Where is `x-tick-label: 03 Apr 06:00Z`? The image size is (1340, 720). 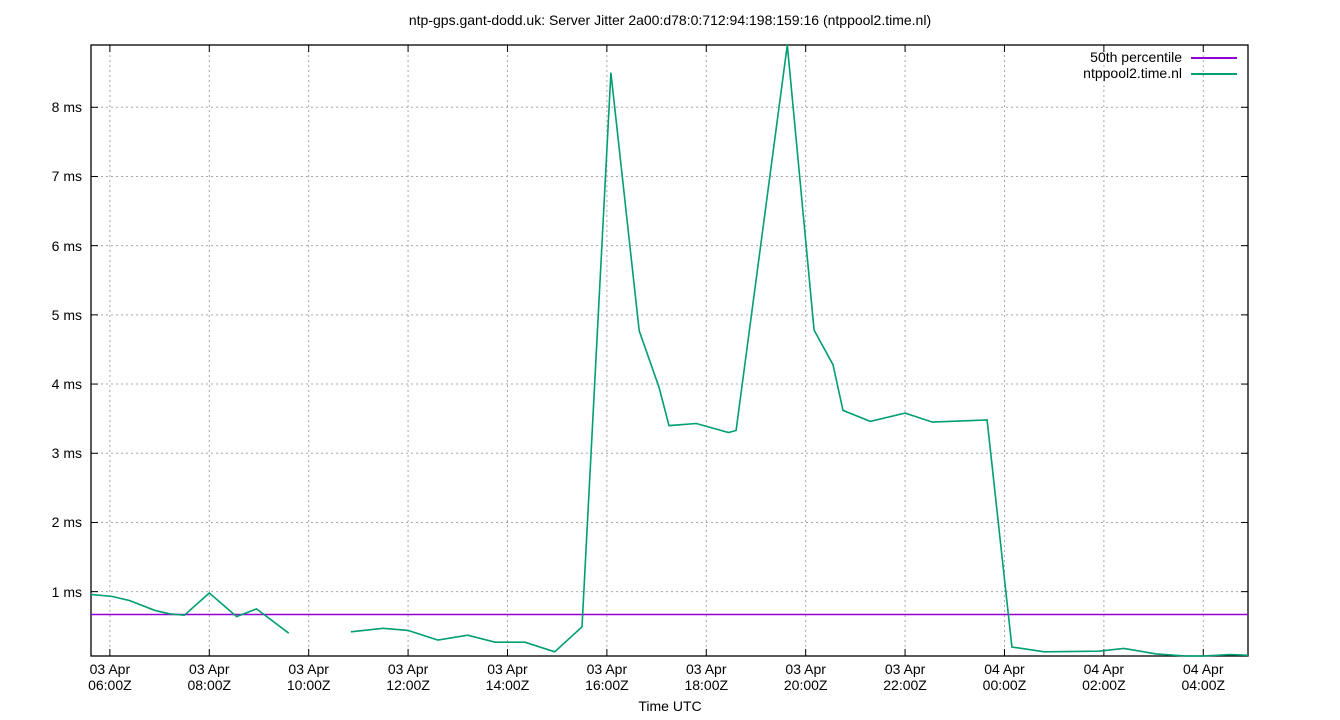 x-tick-label: 03 Apr 06:00Z is located at coordinates (110, 677).